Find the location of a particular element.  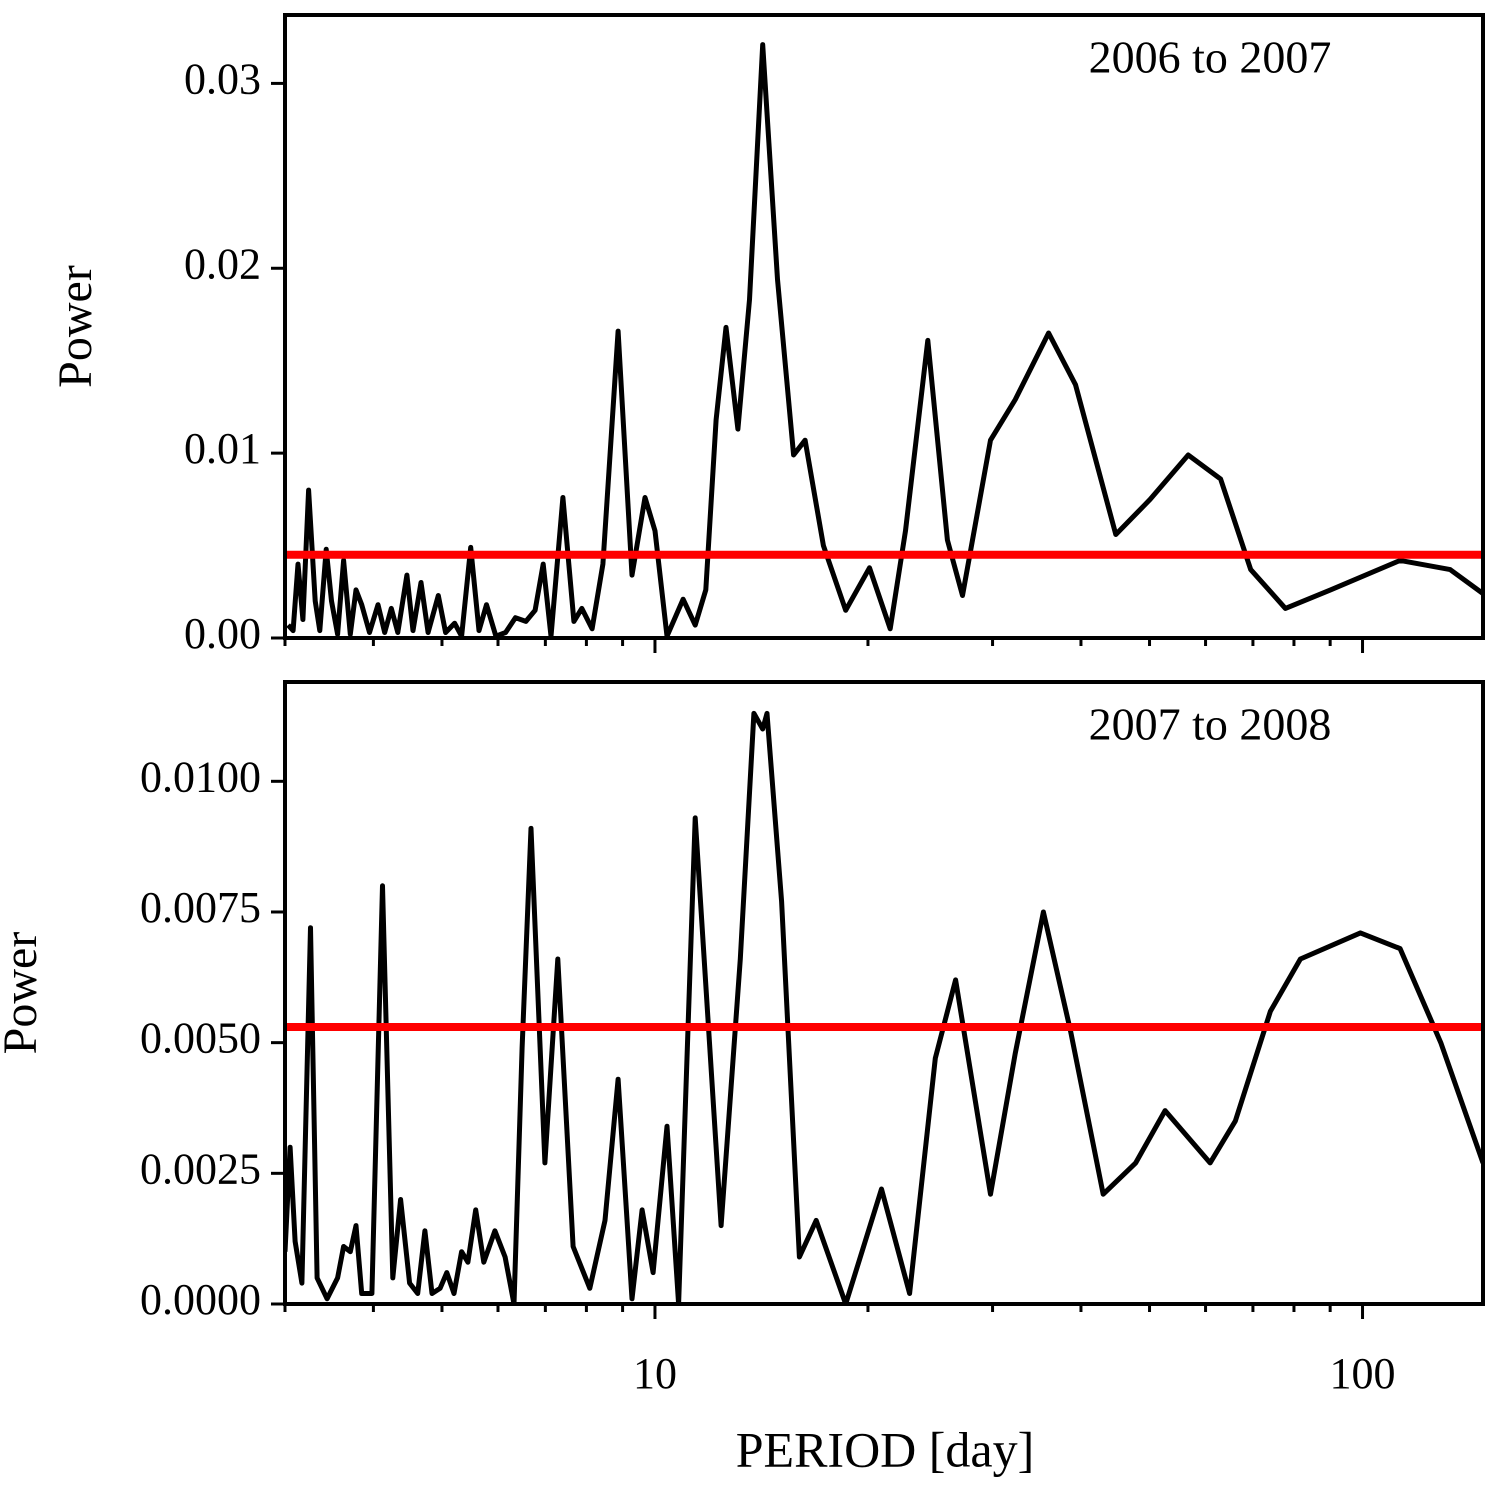

y-tick-label: 0.02 is located at coordinates (222, 263).